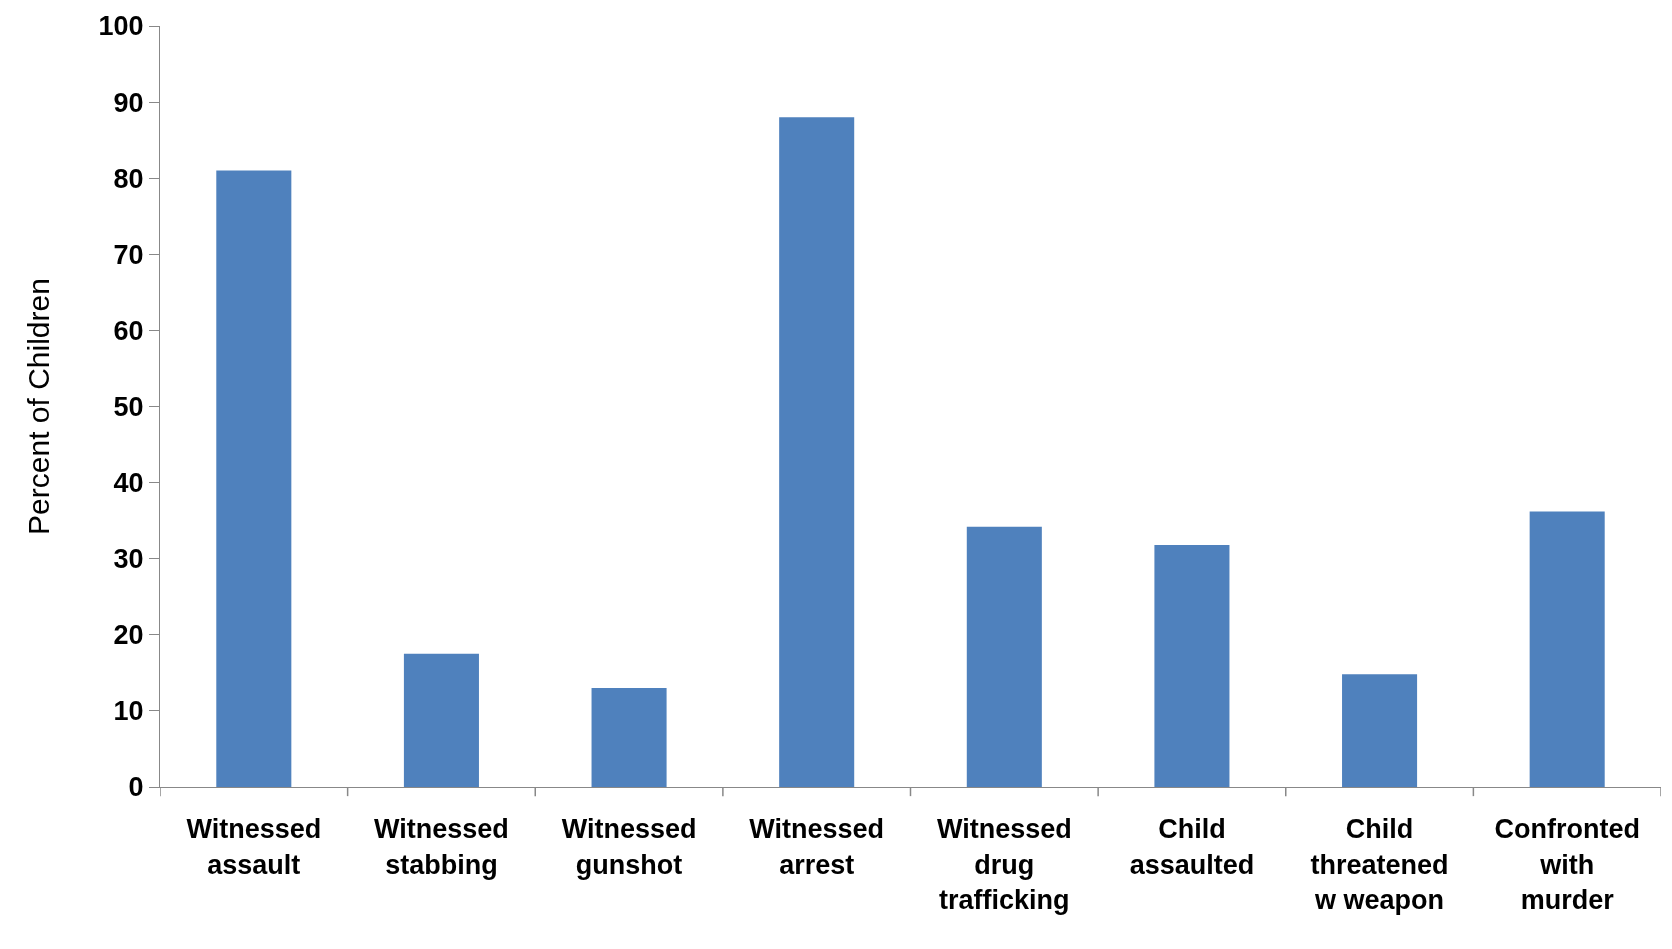  I want to click on y-axis-title: Percent of Children, so click(38, 406).